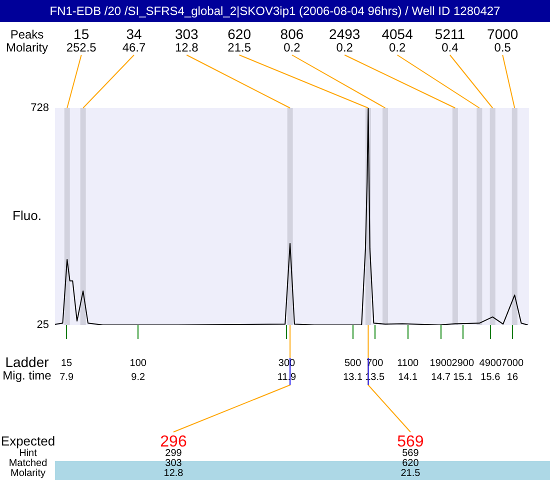  I want to click on text: 100, so click(138, 363).